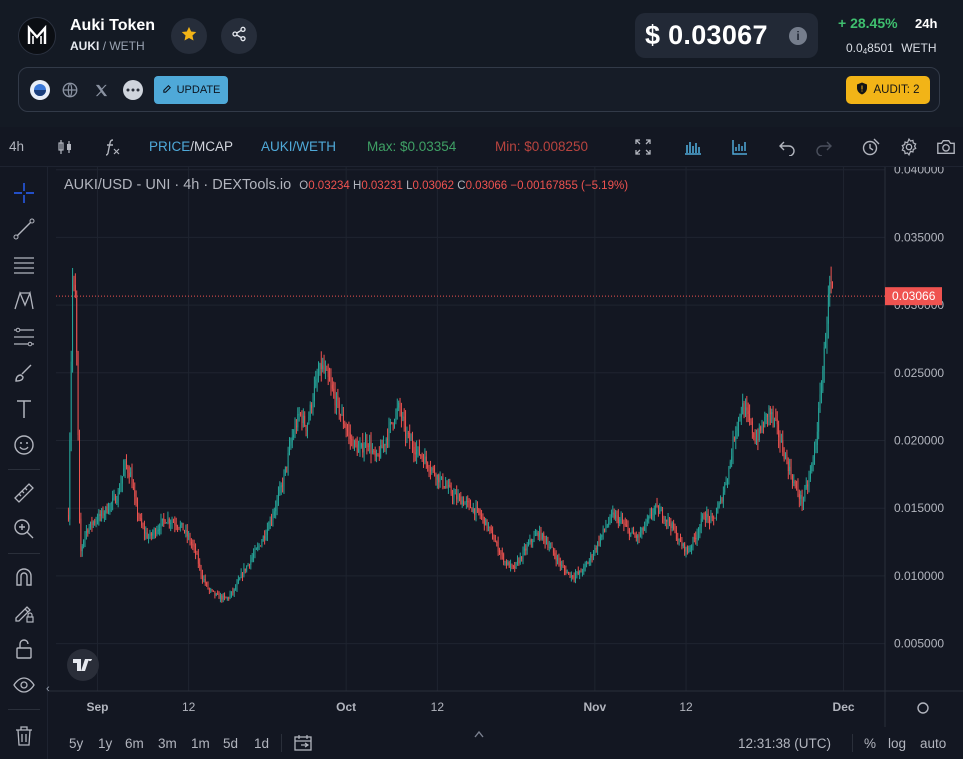 The width and height of the screenshot is (963, 759). I want to click on log-scale-toggle: log, so click(897, 743).